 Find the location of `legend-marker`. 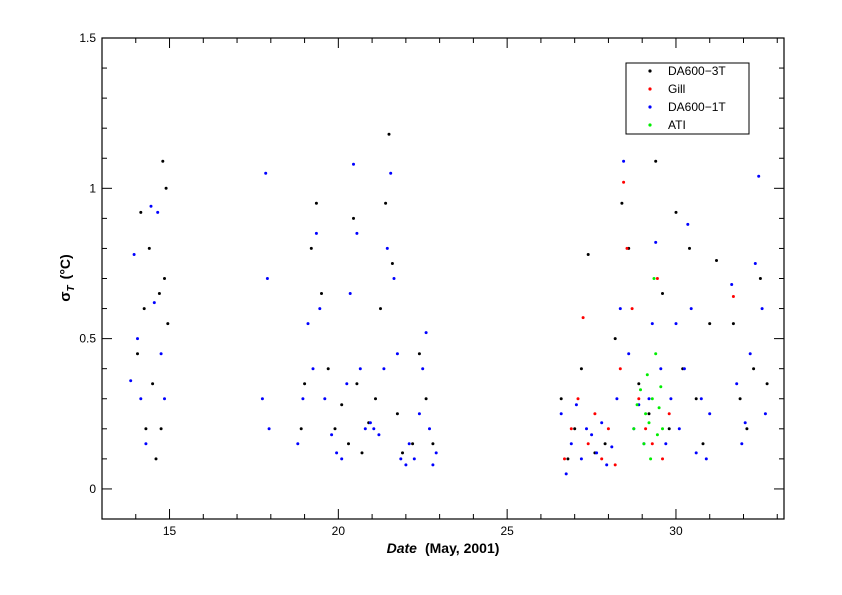

legend-marker is located at coordinates (650, 107).